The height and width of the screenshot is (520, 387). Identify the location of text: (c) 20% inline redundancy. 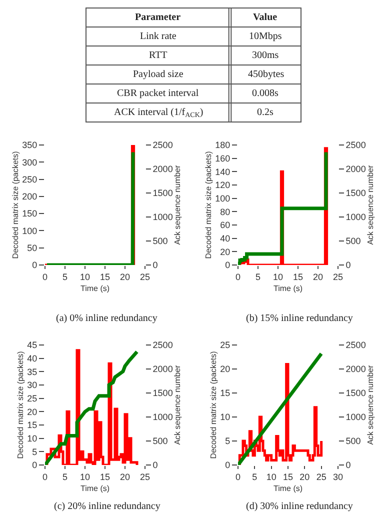
(107, 506).